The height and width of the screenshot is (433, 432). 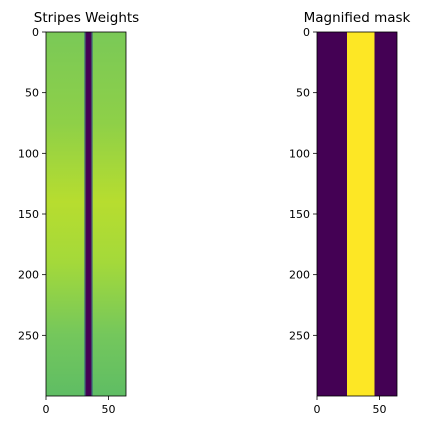 I want to click on mask-region, so click(x=361, y=214).